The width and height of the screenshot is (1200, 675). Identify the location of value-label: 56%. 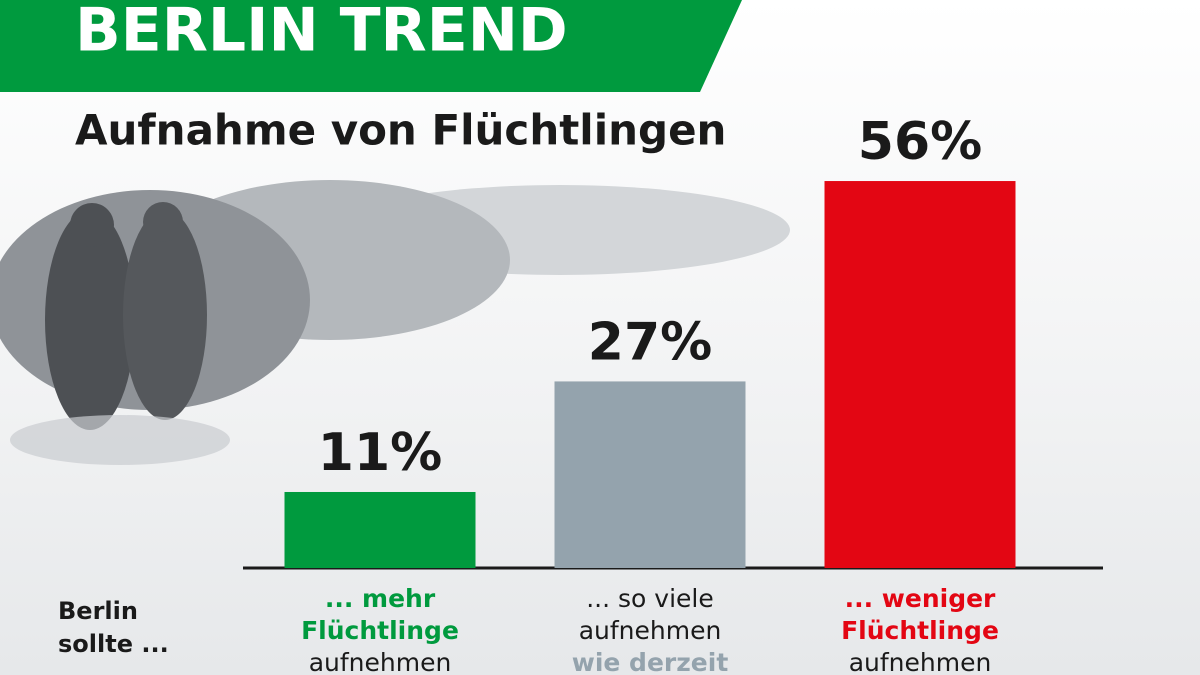
(920, 142).